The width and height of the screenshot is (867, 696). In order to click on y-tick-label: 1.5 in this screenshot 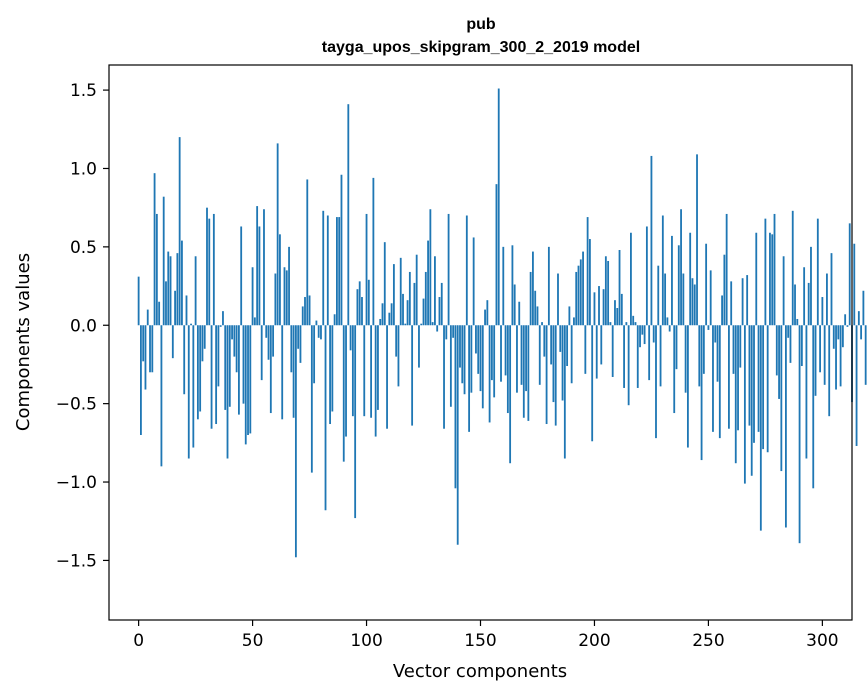, I will do `click(83, 91)`.